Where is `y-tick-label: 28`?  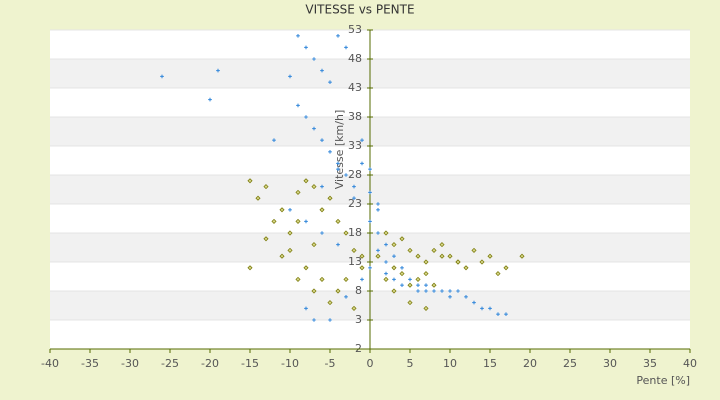 y-tick-label: 28 is located at coordinates (355, 174).